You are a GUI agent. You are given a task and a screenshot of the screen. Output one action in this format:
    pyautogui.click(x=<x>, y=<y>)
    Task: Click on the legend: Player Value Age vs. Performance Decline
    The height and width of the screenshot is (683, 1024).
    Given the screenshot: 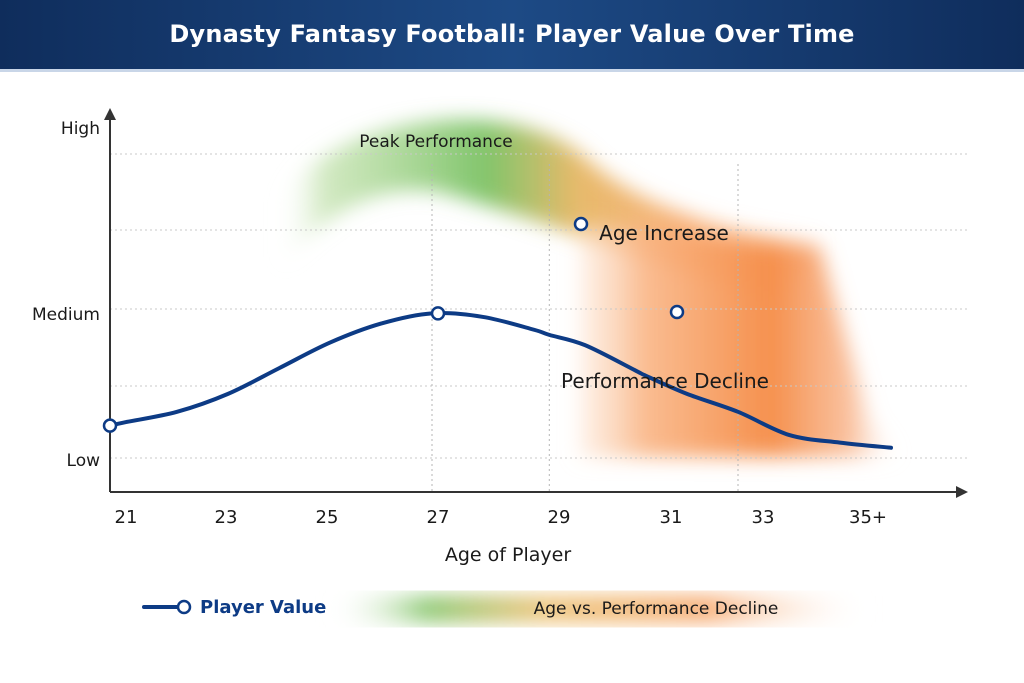 What is the action you would take?
    pyautogui.click(x=506, y=609)
    